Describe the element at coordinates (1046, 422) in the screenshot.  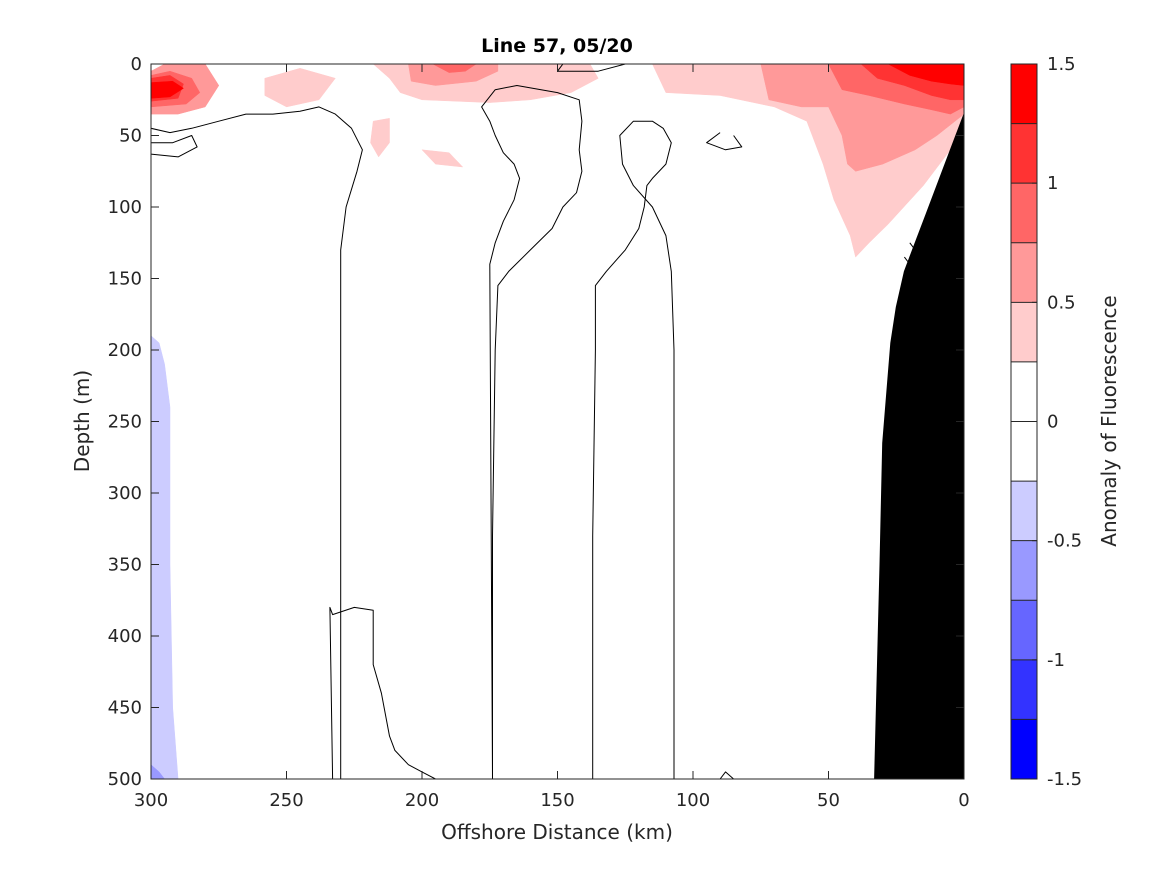
I see `colorbar: 1.5 1 0.5 0 -0.5 -1 -1.5` at that location.